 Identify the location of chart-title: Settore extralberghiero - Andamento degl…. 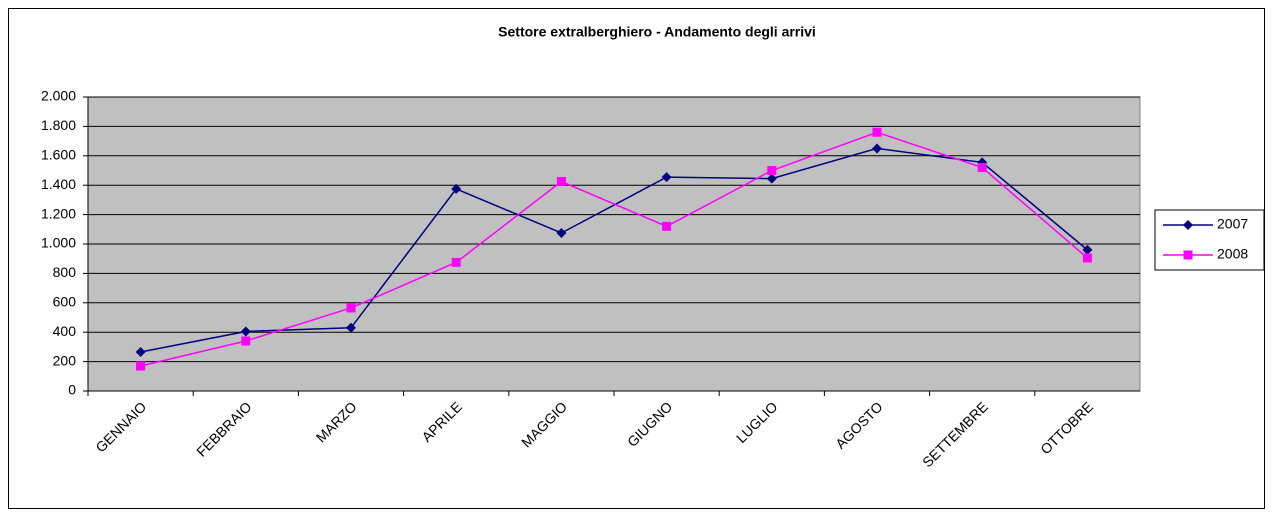
(657, 32).